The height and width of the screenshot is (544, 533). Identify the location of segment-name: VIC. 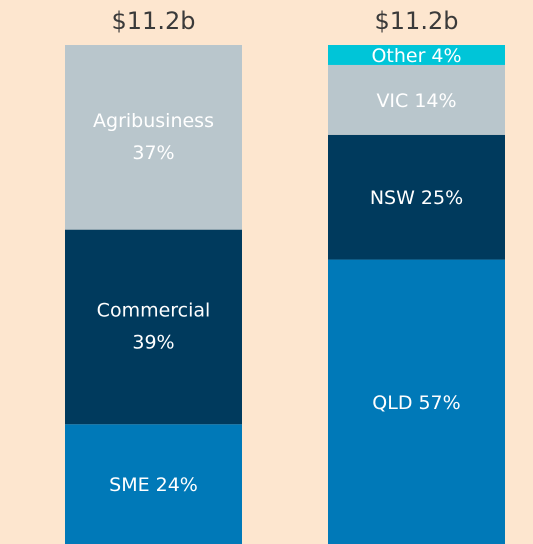
(392, 100).